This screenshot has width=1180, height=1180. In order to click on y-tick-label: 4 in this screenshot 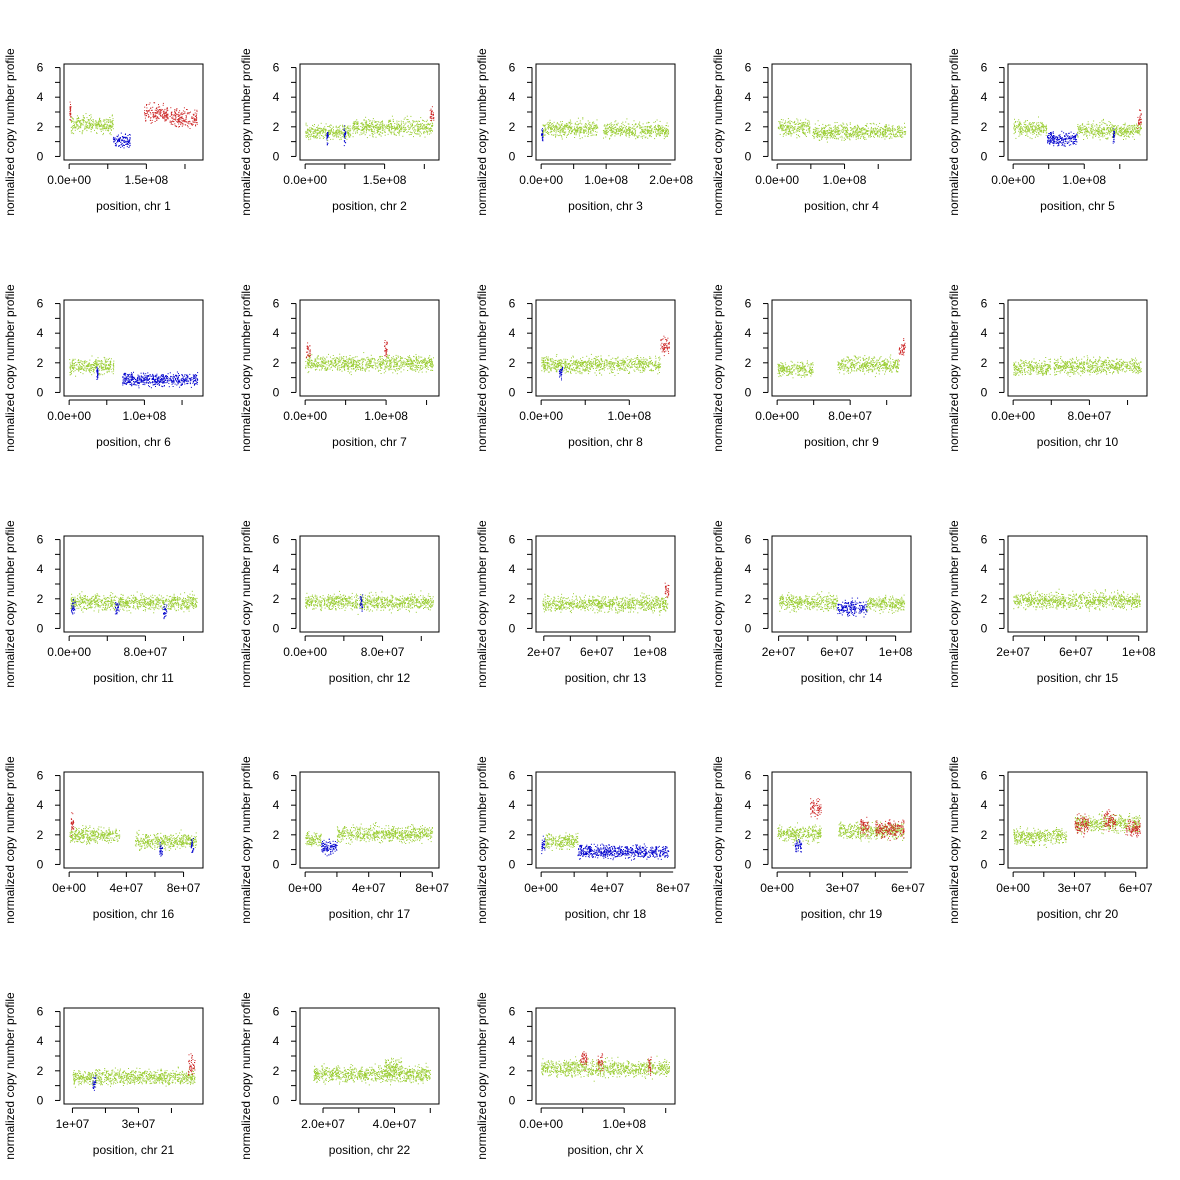, I will do `click(512, 97)`.